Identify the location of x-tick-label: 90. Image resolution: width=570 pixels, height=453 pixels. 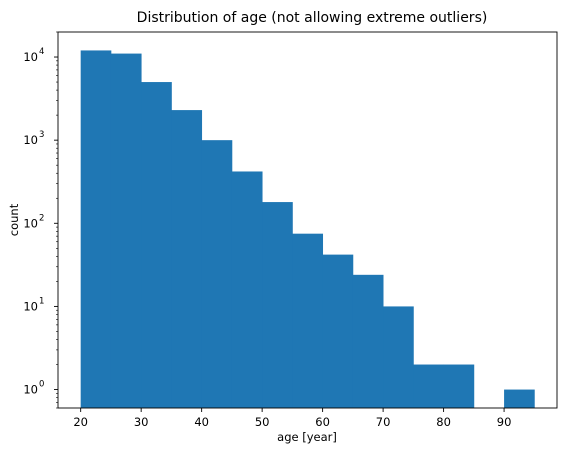
(504, 422).